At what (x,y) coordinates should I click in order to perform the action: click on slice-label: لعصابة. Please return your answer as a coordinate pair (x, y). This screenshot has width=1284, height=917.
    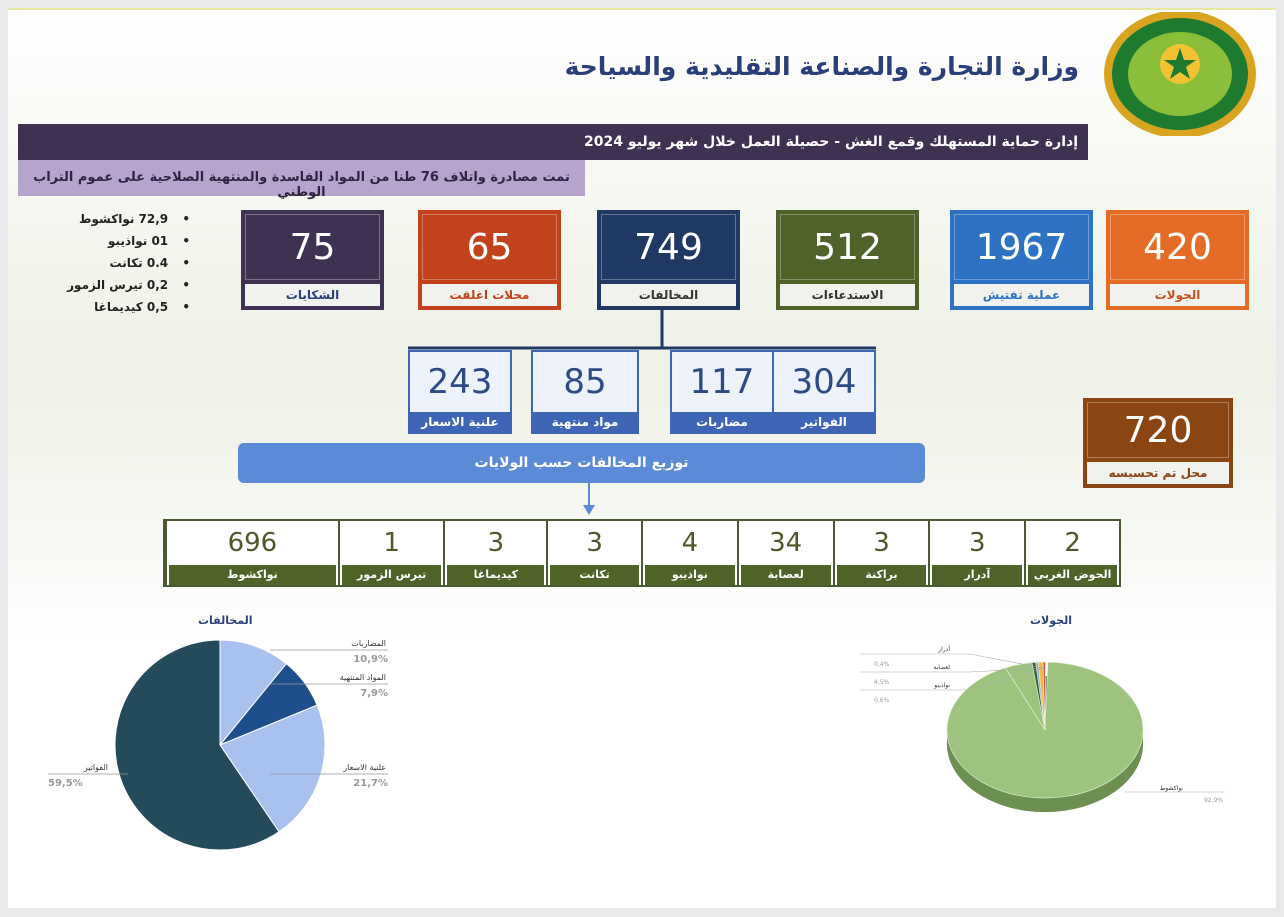
    Looking at the image, I should click on (941, 667).